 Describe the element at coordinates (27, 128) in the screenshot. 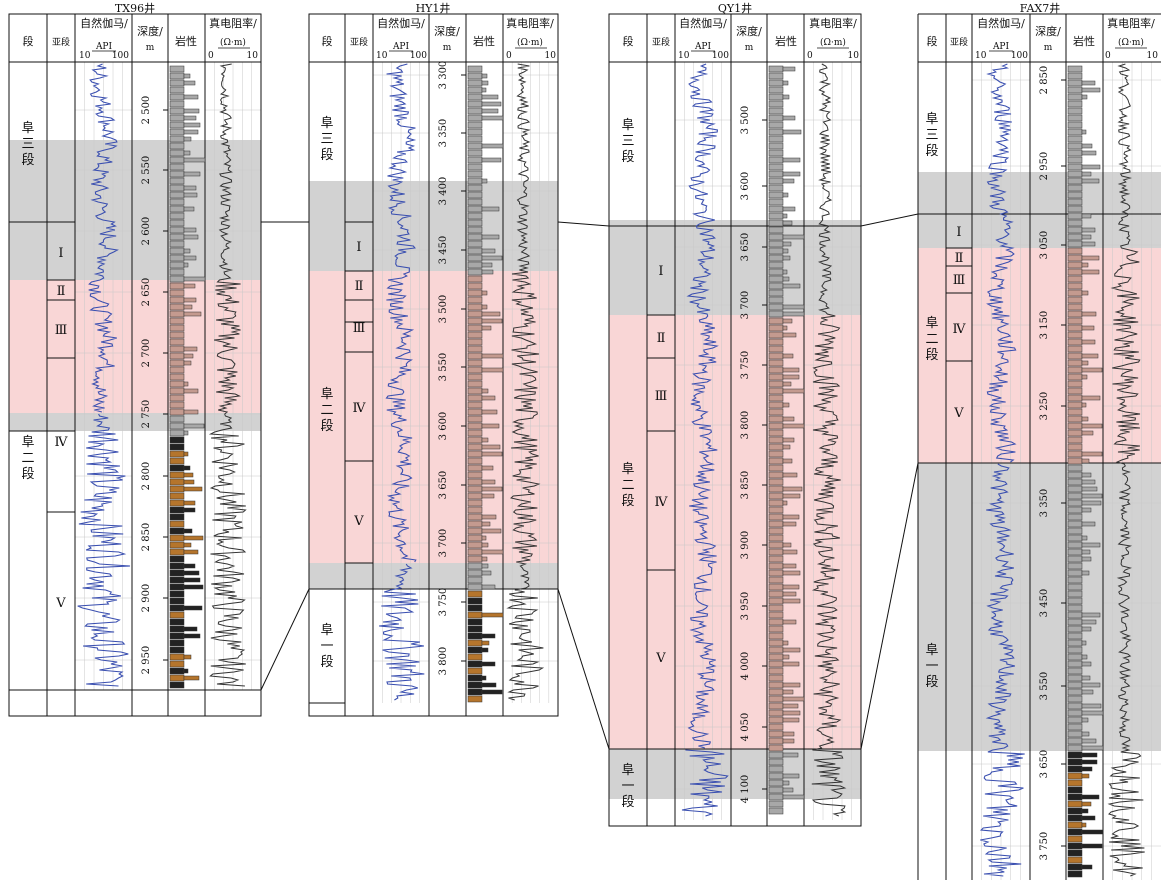

I see `zone-fu3-char1: 阜` at that location.